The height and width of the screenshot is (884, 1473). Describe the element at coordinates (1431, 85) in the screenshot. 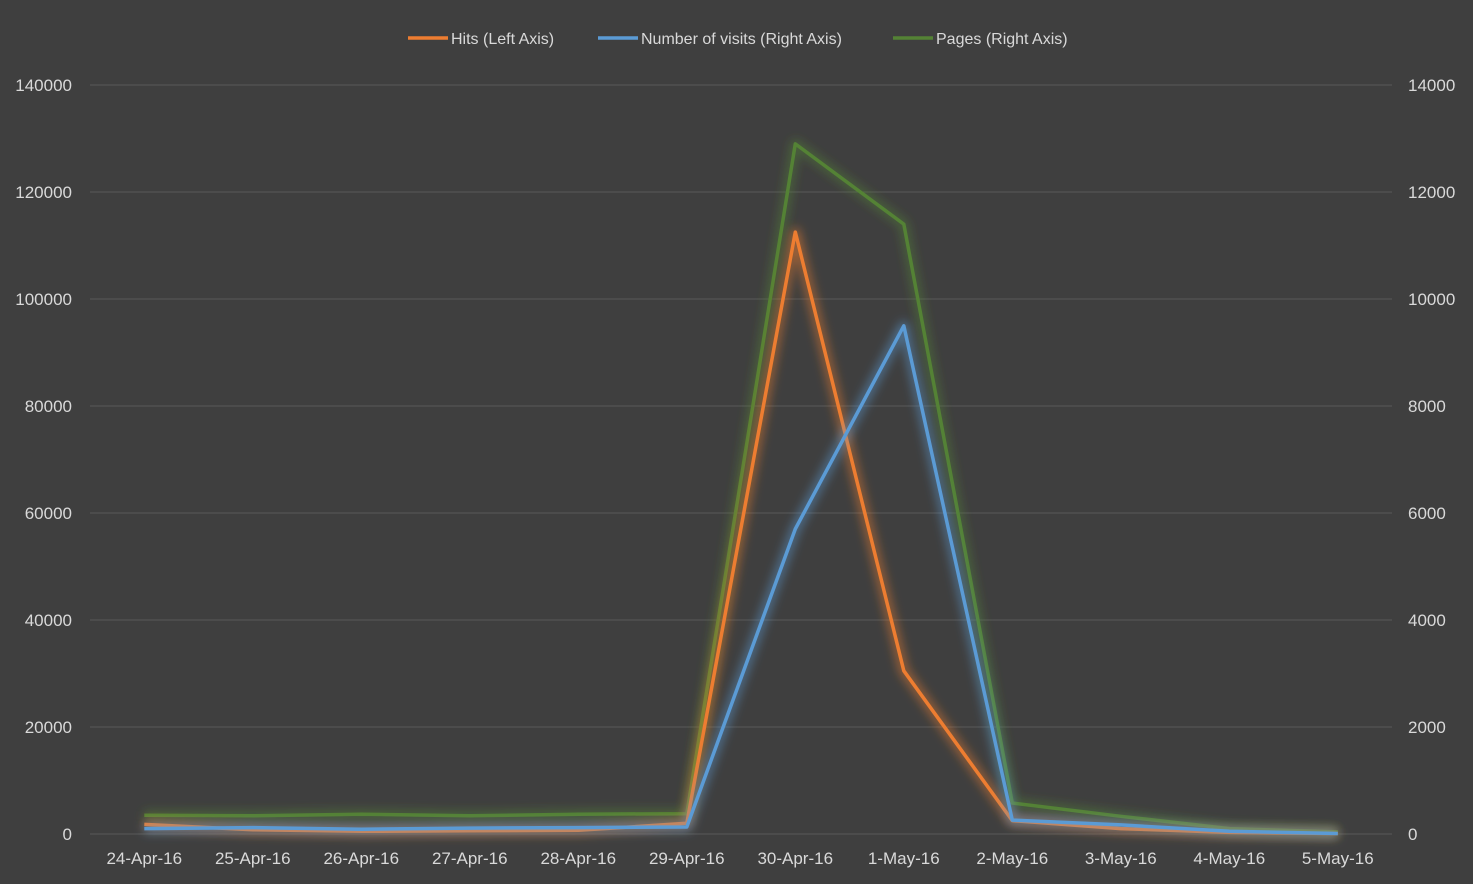

I see `right-tick-label: 14000` at that location.